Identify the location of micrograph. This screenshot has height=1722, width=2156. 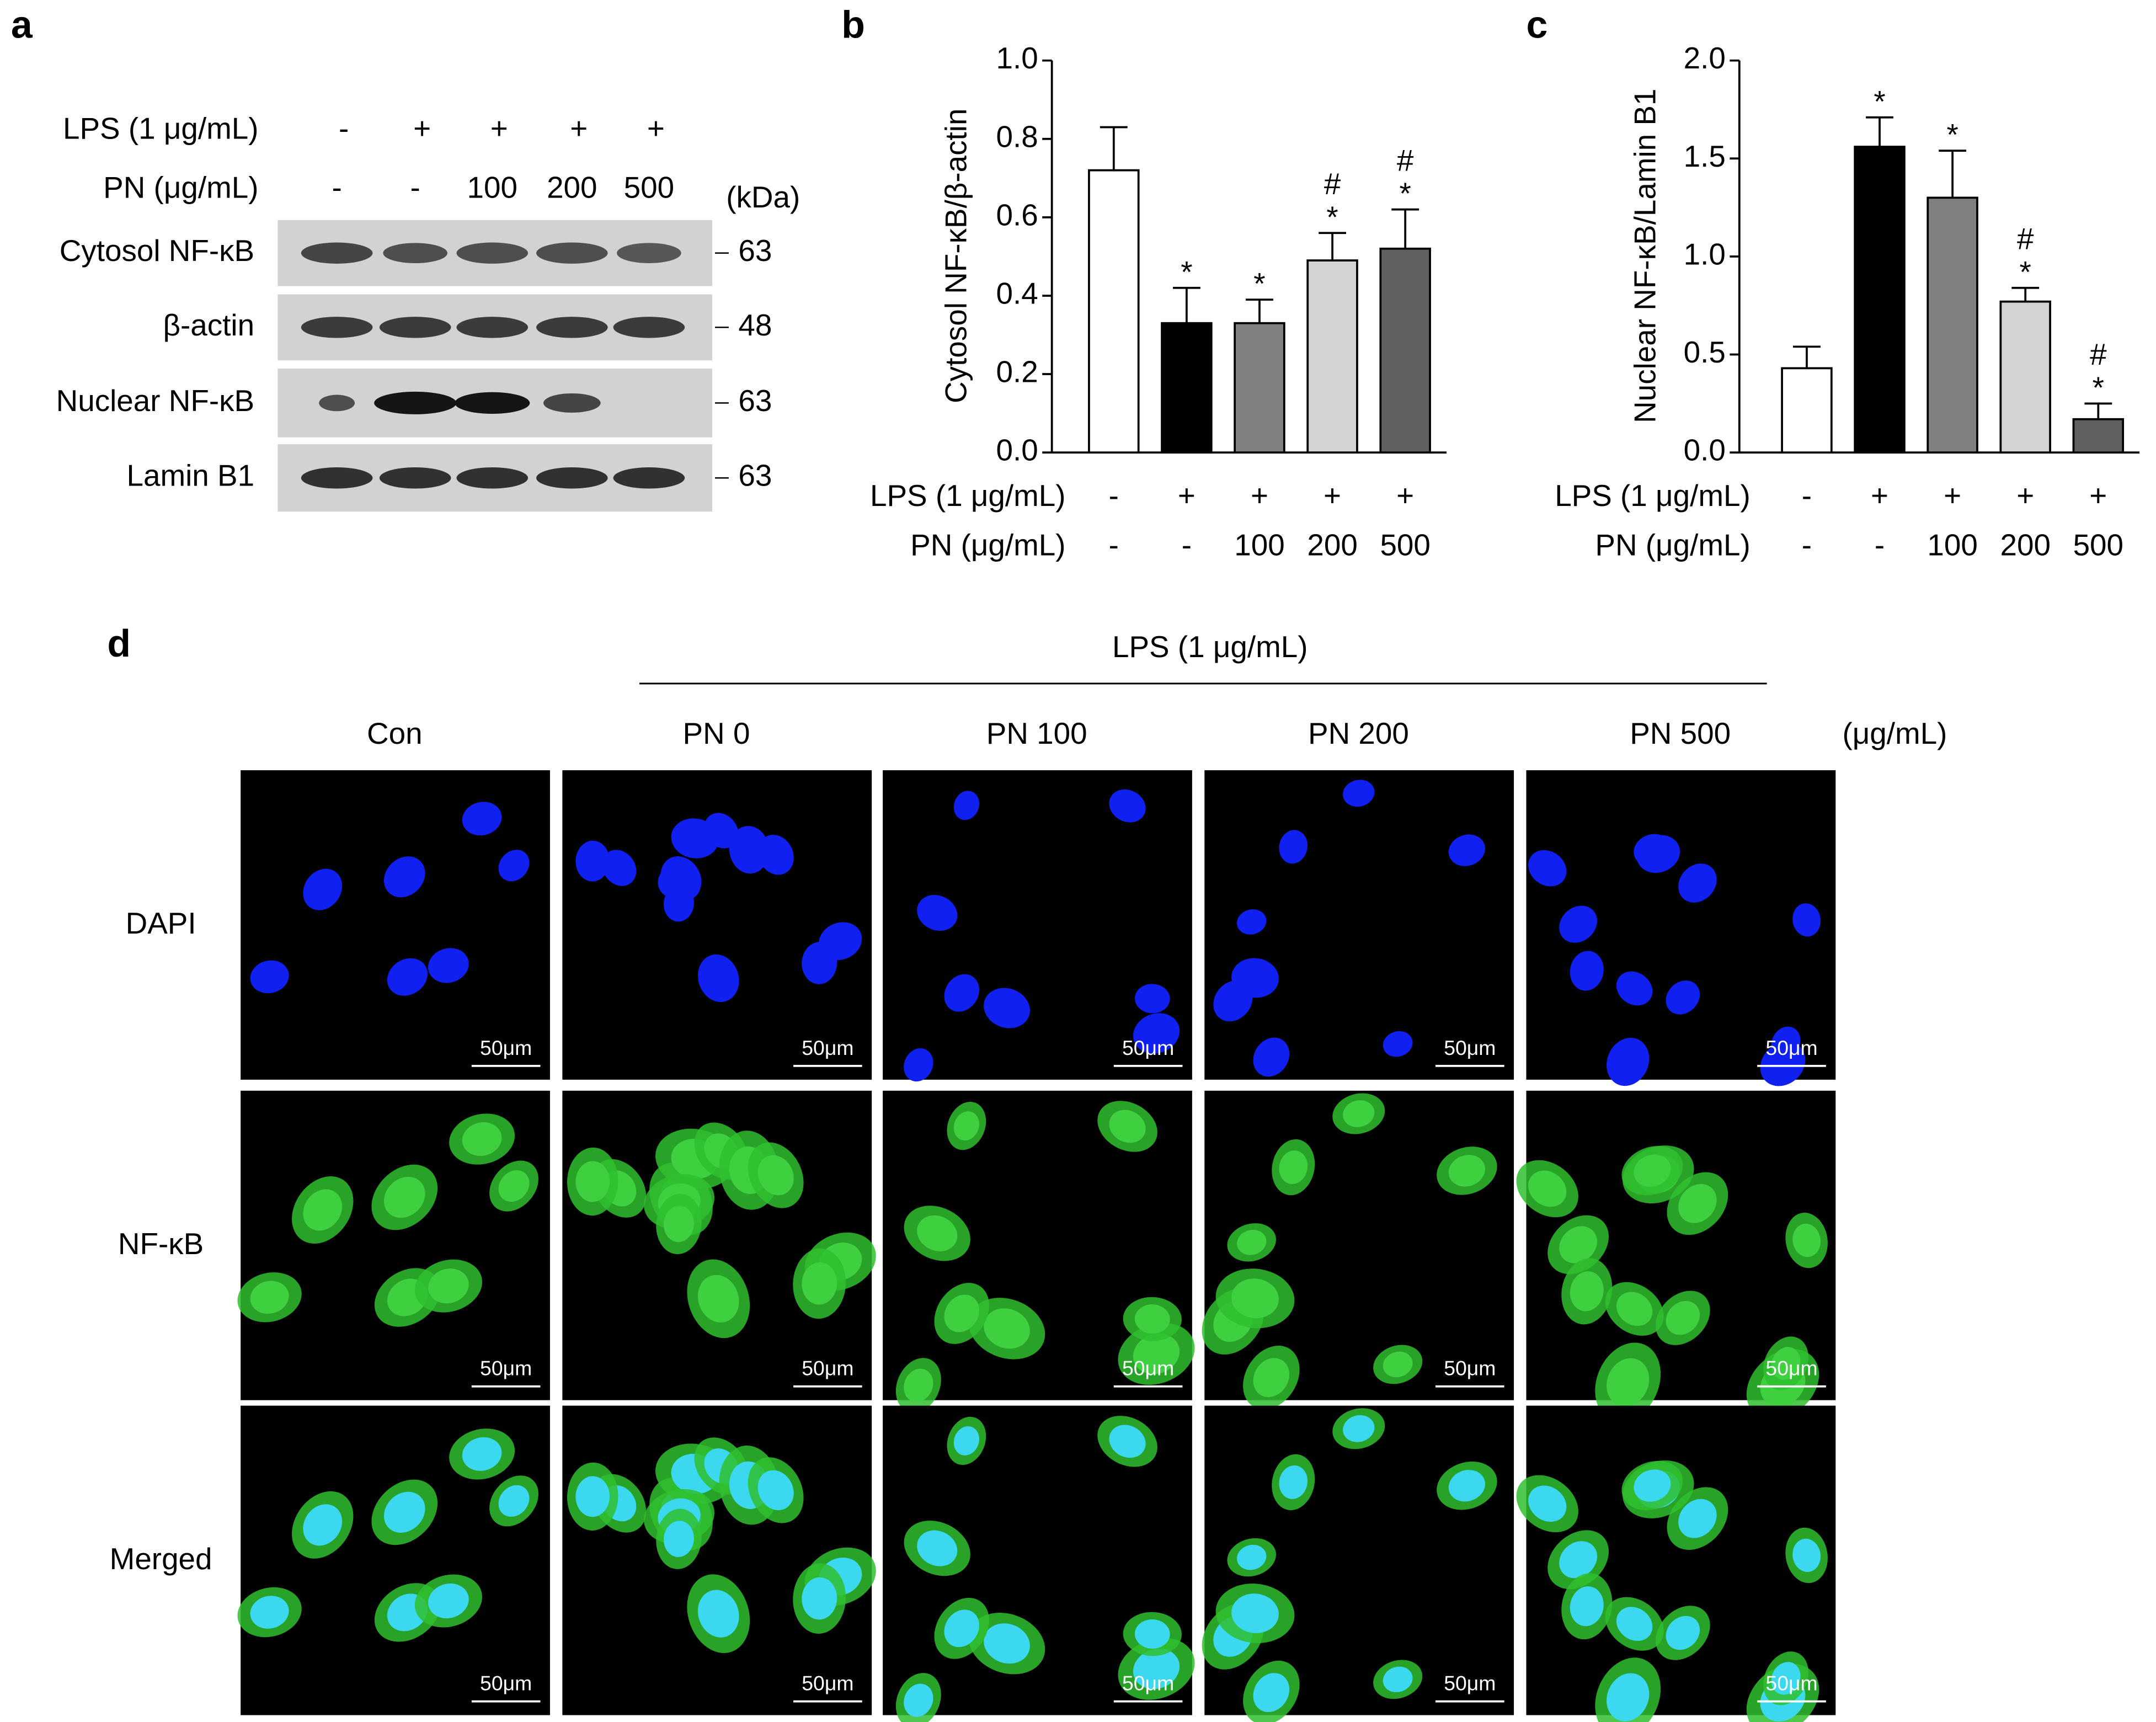
(395, 925).